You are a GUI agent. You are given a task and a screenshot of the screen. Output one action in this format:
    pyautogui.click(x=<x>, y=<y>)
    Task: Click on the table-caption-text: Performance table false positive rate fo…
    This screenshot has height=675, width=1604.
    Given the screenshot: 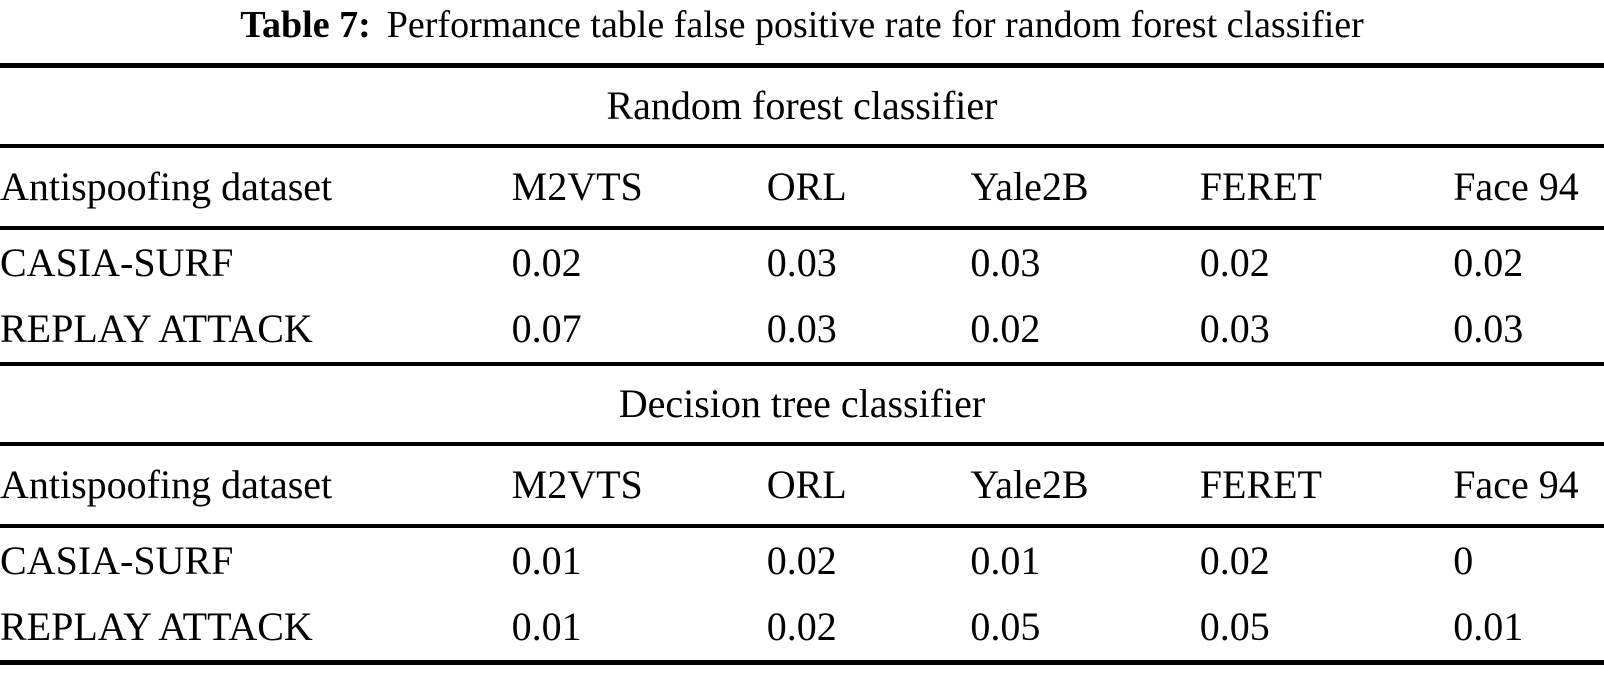 What is the action you would take?
    pyautogui.click(x=875, y=25)
    